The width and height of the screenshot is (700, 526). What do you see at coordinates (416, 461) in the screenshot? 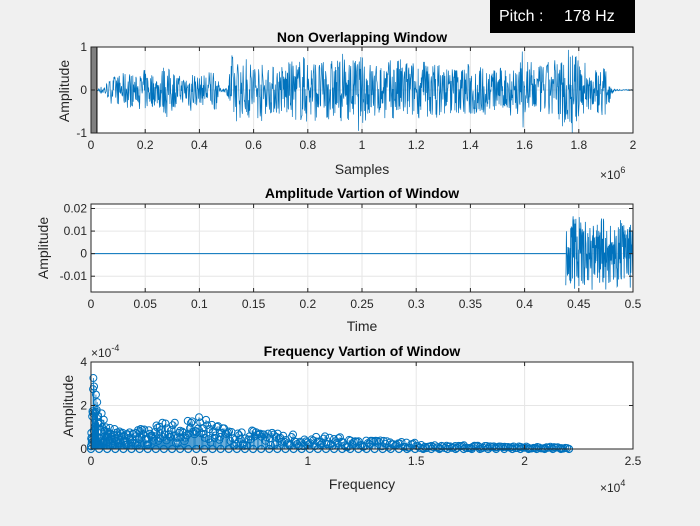
I see `x-tick-label: 1.5` at bounding box center [416, 461].